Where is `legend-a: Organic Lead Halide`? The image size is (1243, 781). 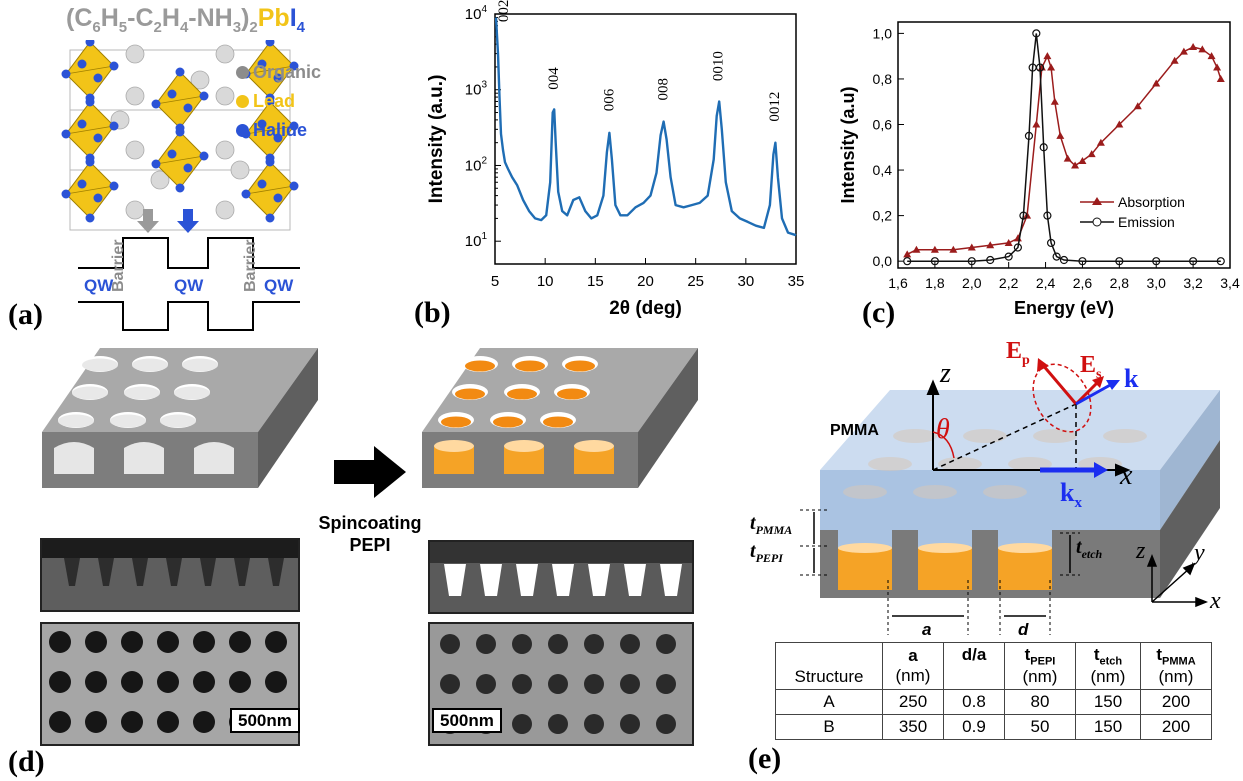
legend-a: Organic Lead Halide is located at coordinates (278, 101).